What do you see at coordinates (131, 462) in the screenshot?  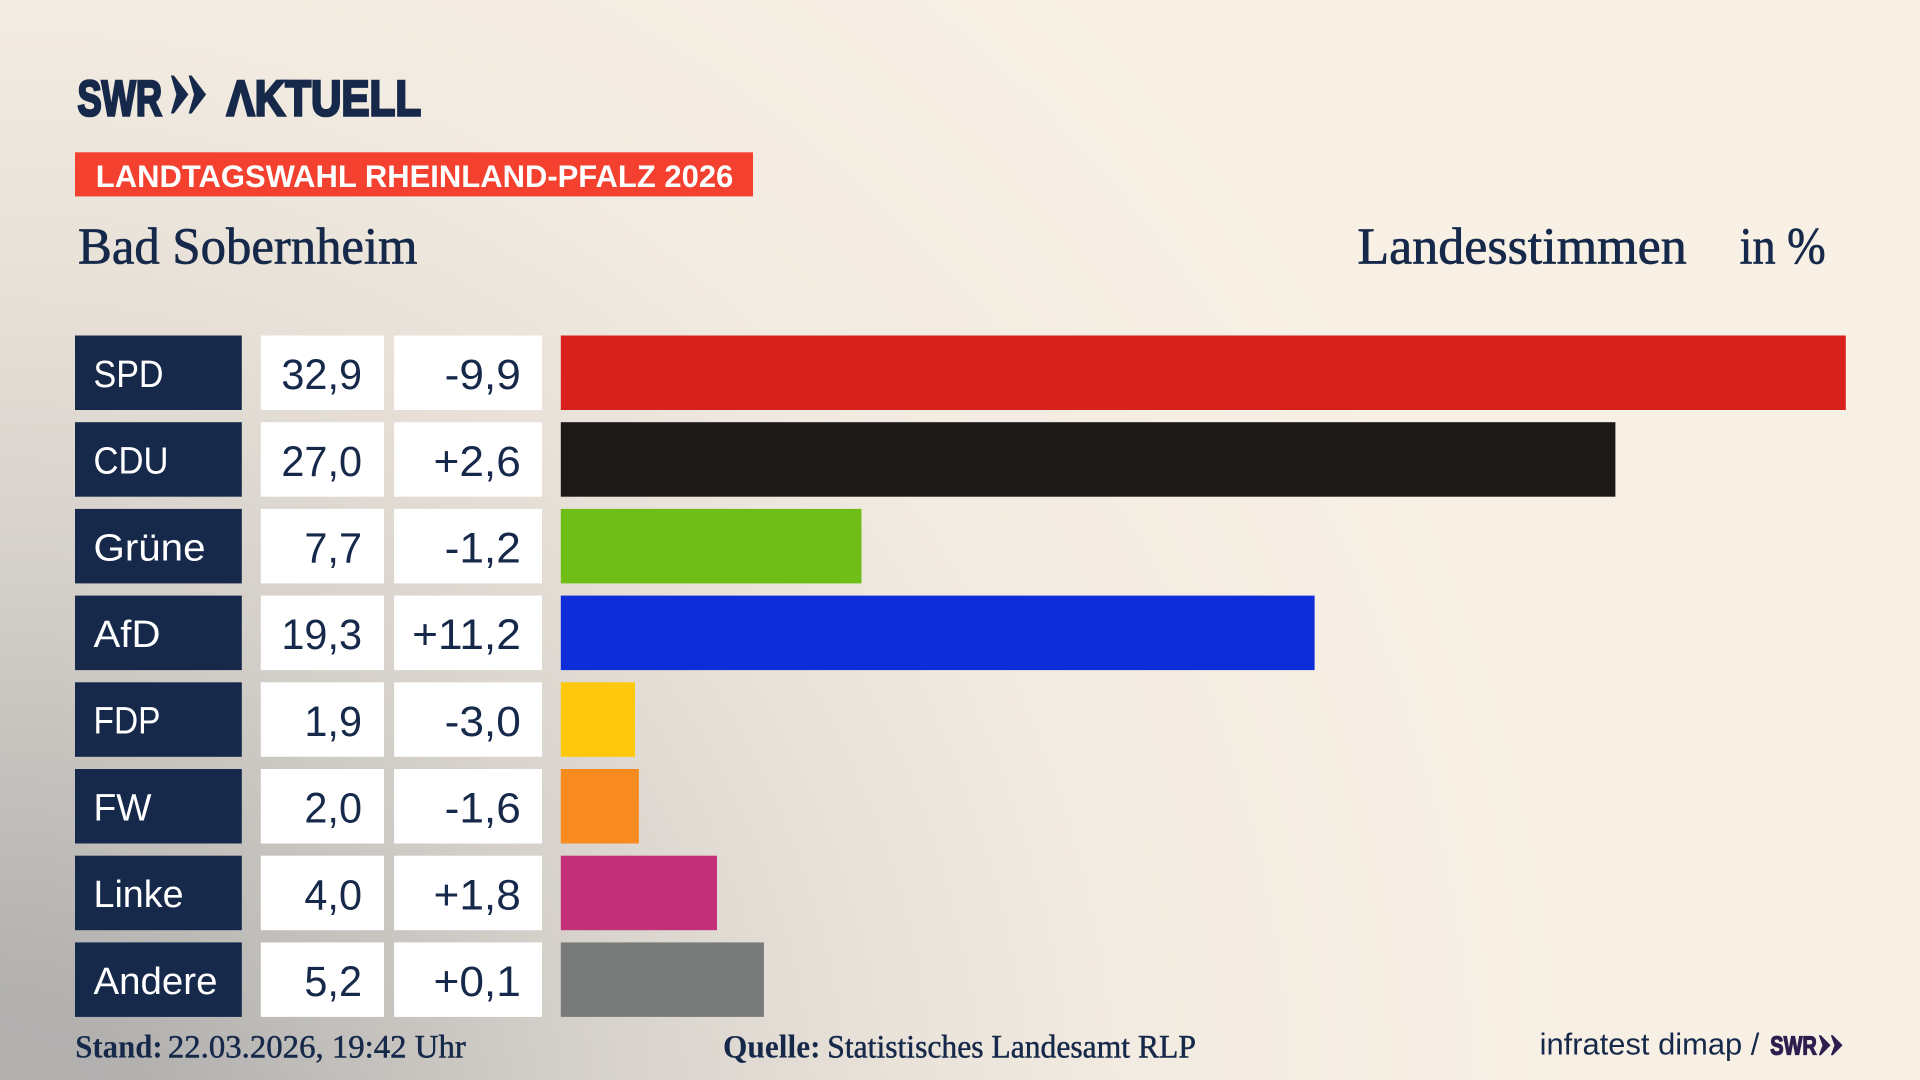 I see `svg-text: CDU` at bounding box center [131, 462].